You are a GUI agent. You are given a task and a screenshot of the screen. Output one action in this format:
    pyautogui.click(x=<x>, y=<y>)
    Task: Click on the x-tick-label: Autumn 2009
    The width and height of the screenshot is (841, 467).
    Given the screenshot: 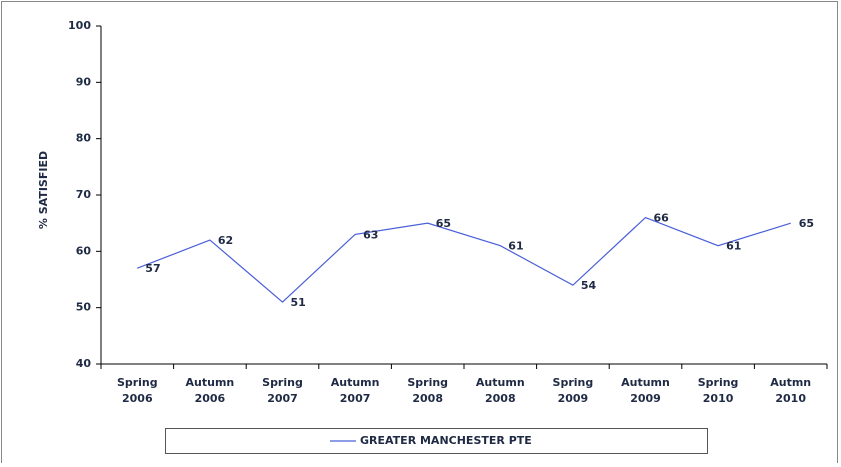 What is the action you would take?
    pyautogui.click(x=645, y=390)
    